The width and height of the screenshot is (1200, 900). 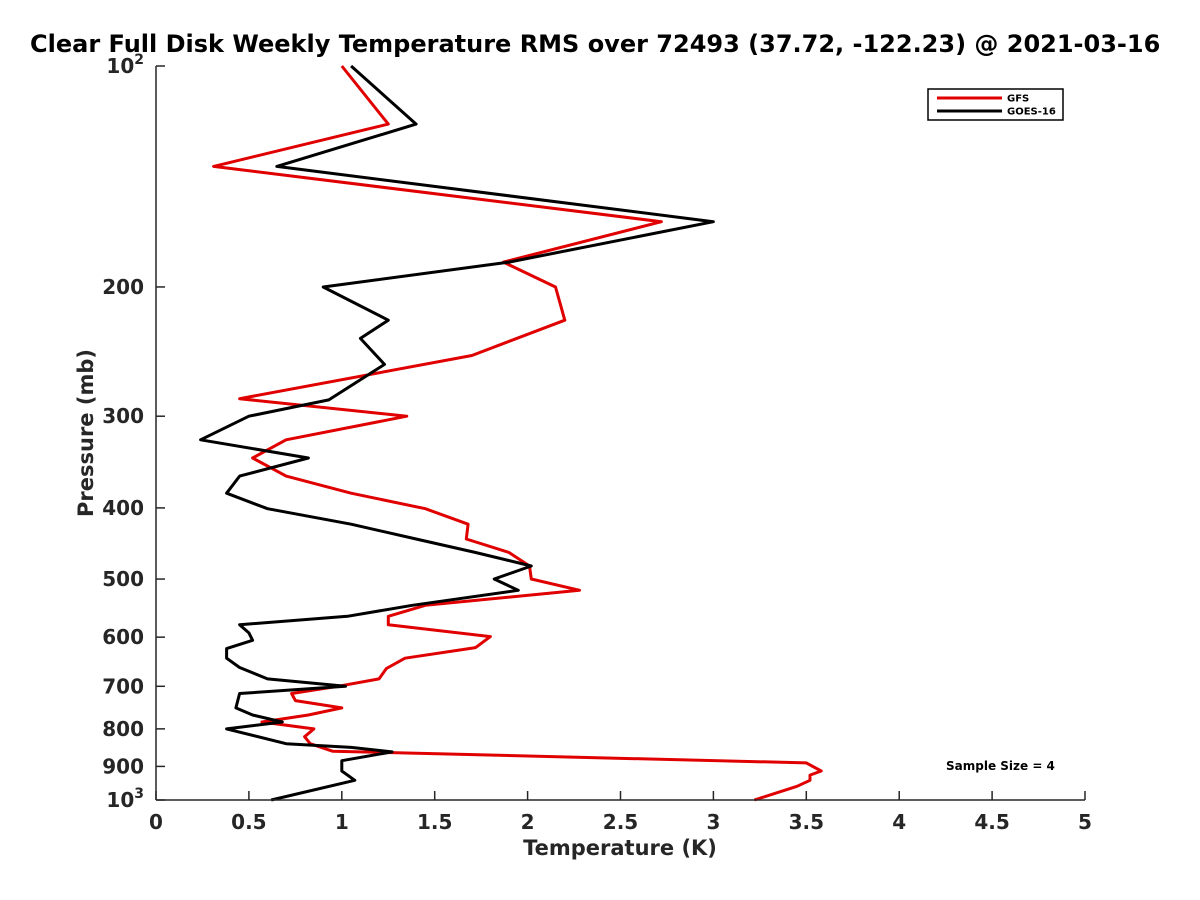 What do you see at coordinates (899, 822) in the screenshot?
I see `x-tick-label: 4` at bounding box center [899, 822].